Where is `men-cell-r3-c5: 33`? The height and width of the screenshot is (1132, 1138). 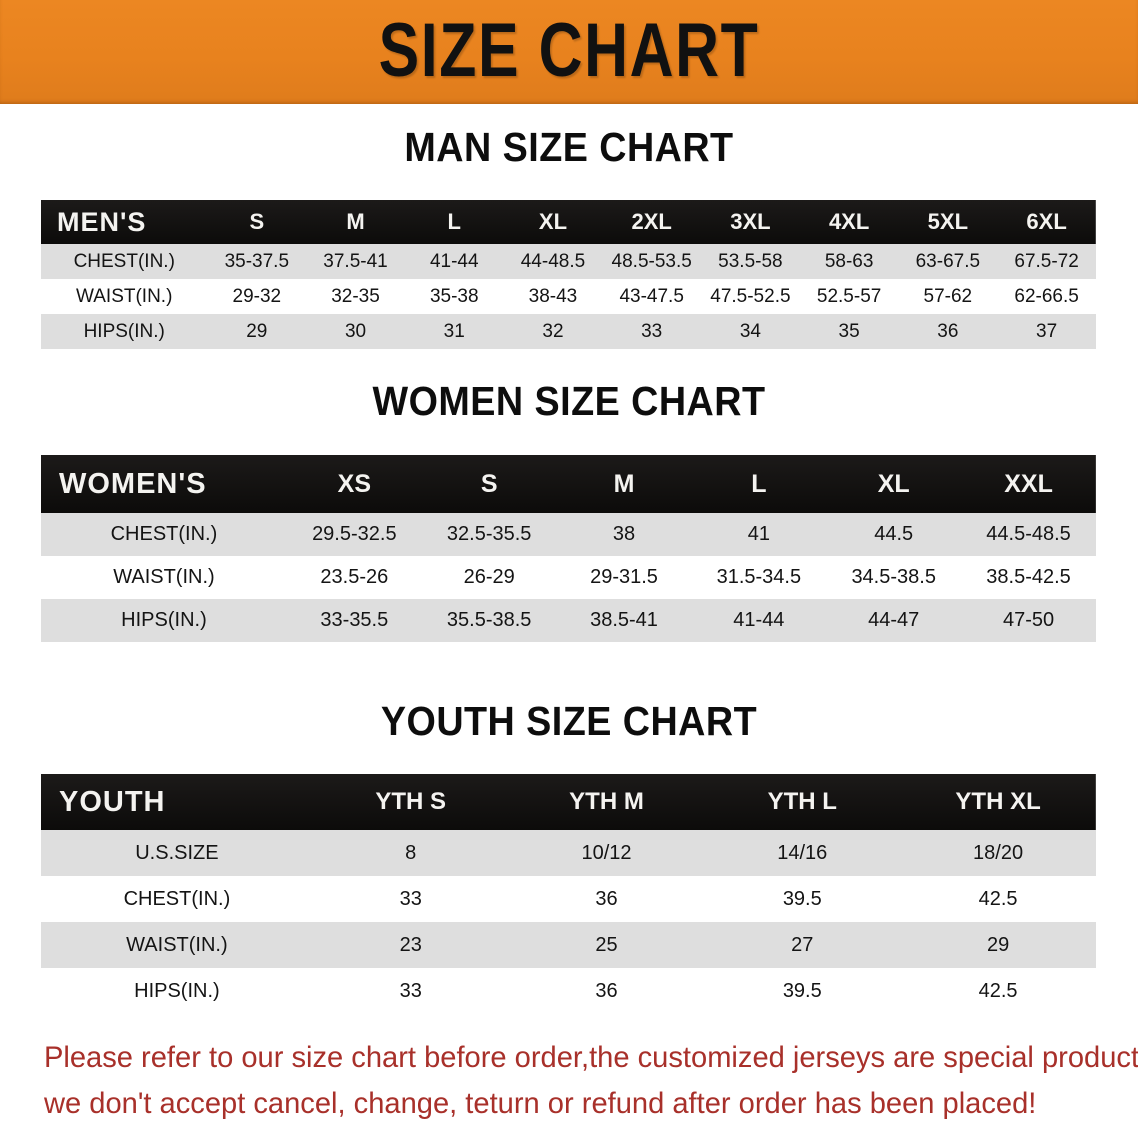 men-cell-r3-c5: 33 is located at coordinates (652, 331).